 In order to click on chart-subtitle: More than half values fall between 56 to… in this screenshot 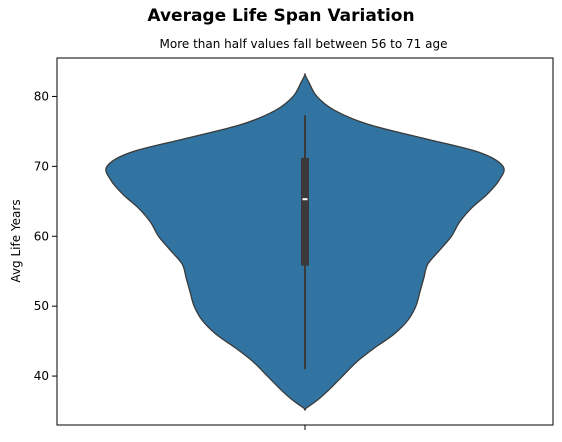, I will do `click(303, 44)`.